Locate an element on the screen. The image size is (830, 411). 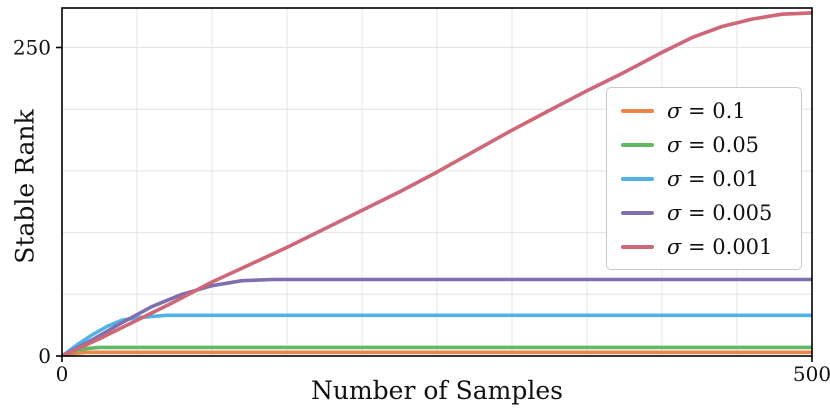
y-tick-label: 250 is located at coordinates (32, 47).